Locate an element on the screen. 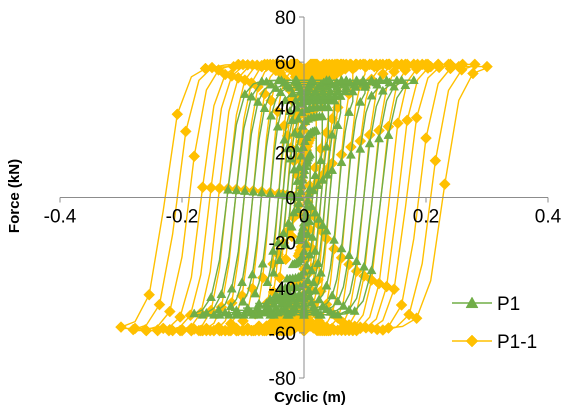 This screenshot has width=573, height=409. legend-marker is located at coordinates (472, 341).